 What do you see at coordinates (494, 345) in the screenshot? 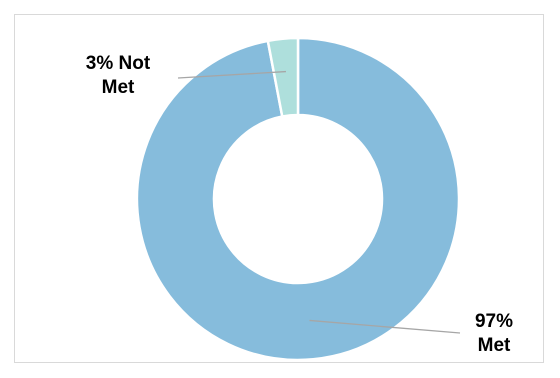
I see `data-label-met-text: Met` at bounding box center [494, 345].